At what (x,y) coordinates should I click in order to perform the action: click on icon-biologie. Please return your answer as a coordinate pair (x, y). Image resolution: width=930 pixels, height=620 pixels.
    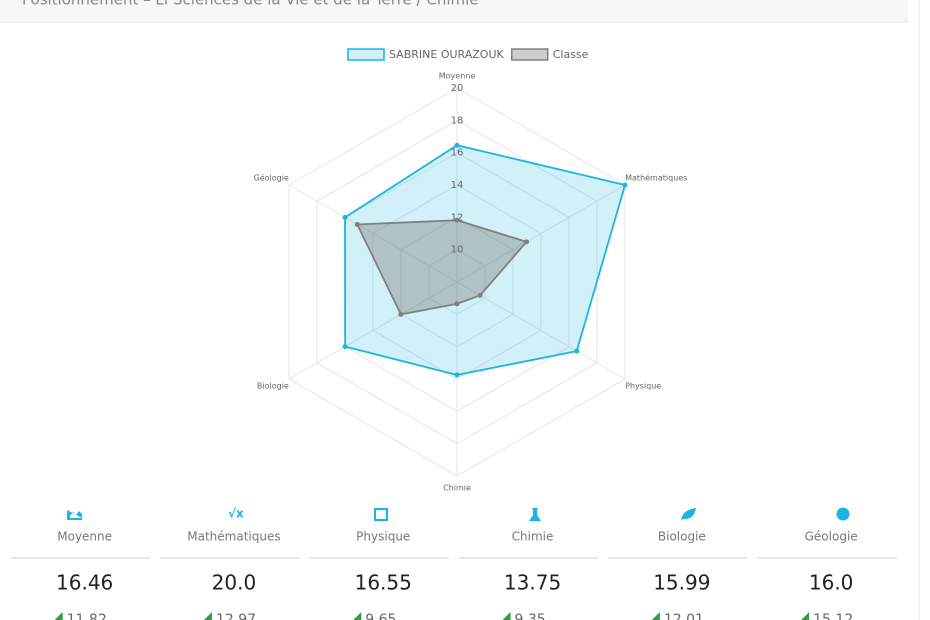
    Looking at the image, I should click on (688, 514).